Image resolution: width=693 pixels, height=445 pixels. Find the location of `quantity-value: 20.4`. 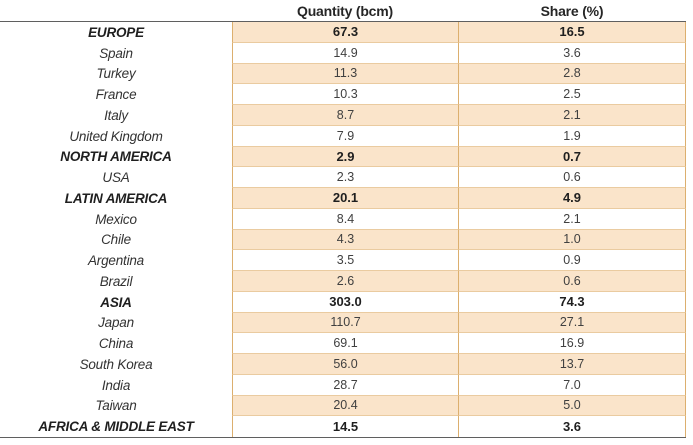

quantity-value: 20.4 is located at coordinates (345, 406).